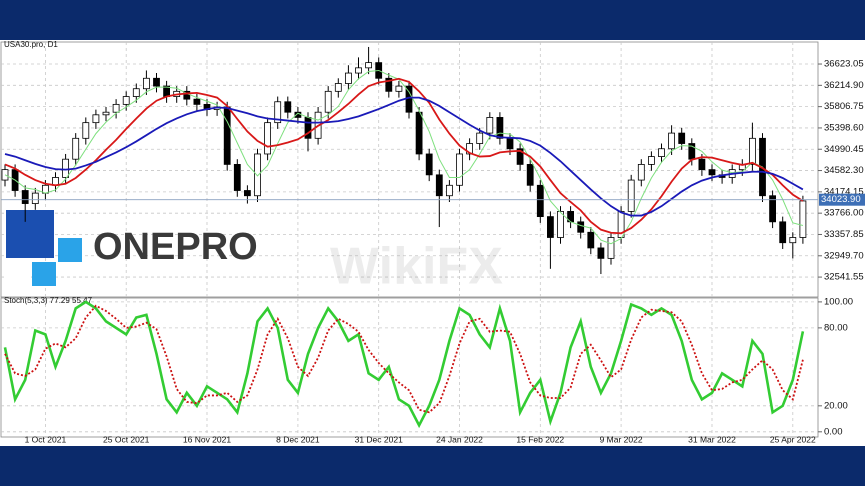  What do you see at coordinates (207, 439) in the screenshot?
I see `x-tick-label: 16 Nov 2021` at bounding box center [207, 439].